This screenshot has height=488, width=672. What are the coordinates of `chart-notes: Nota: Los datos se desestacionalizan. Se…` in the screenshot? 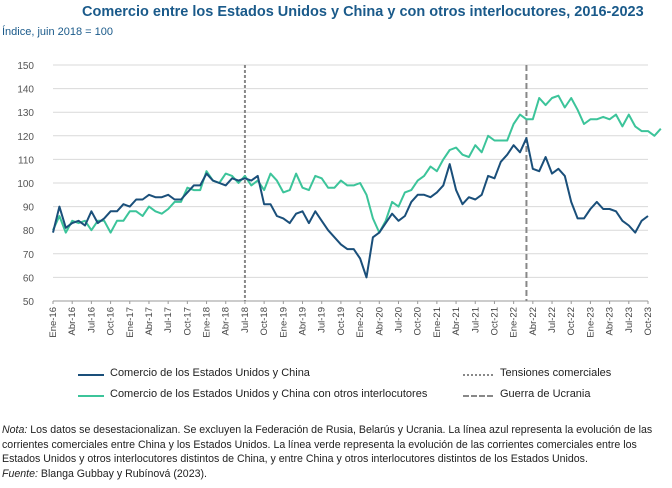 It's located at (336, 452).